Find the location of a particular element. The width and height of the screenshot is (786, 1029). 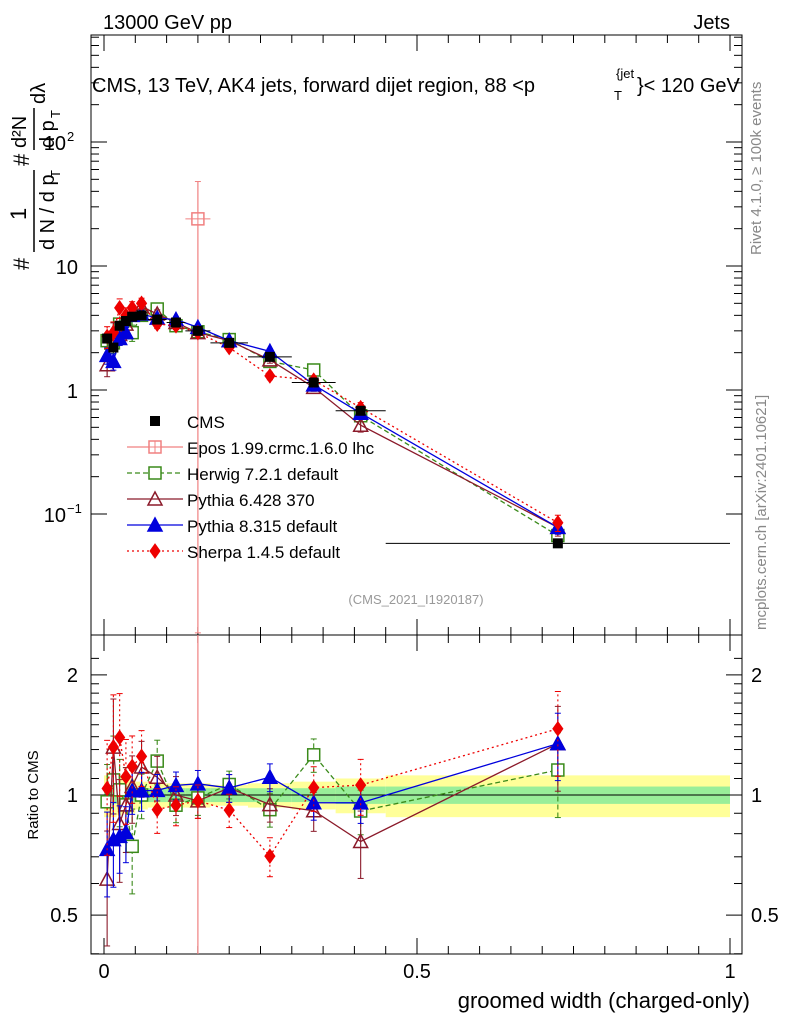

ylabel-frac1-den: d N / d p is located at coordinates (48, 212).